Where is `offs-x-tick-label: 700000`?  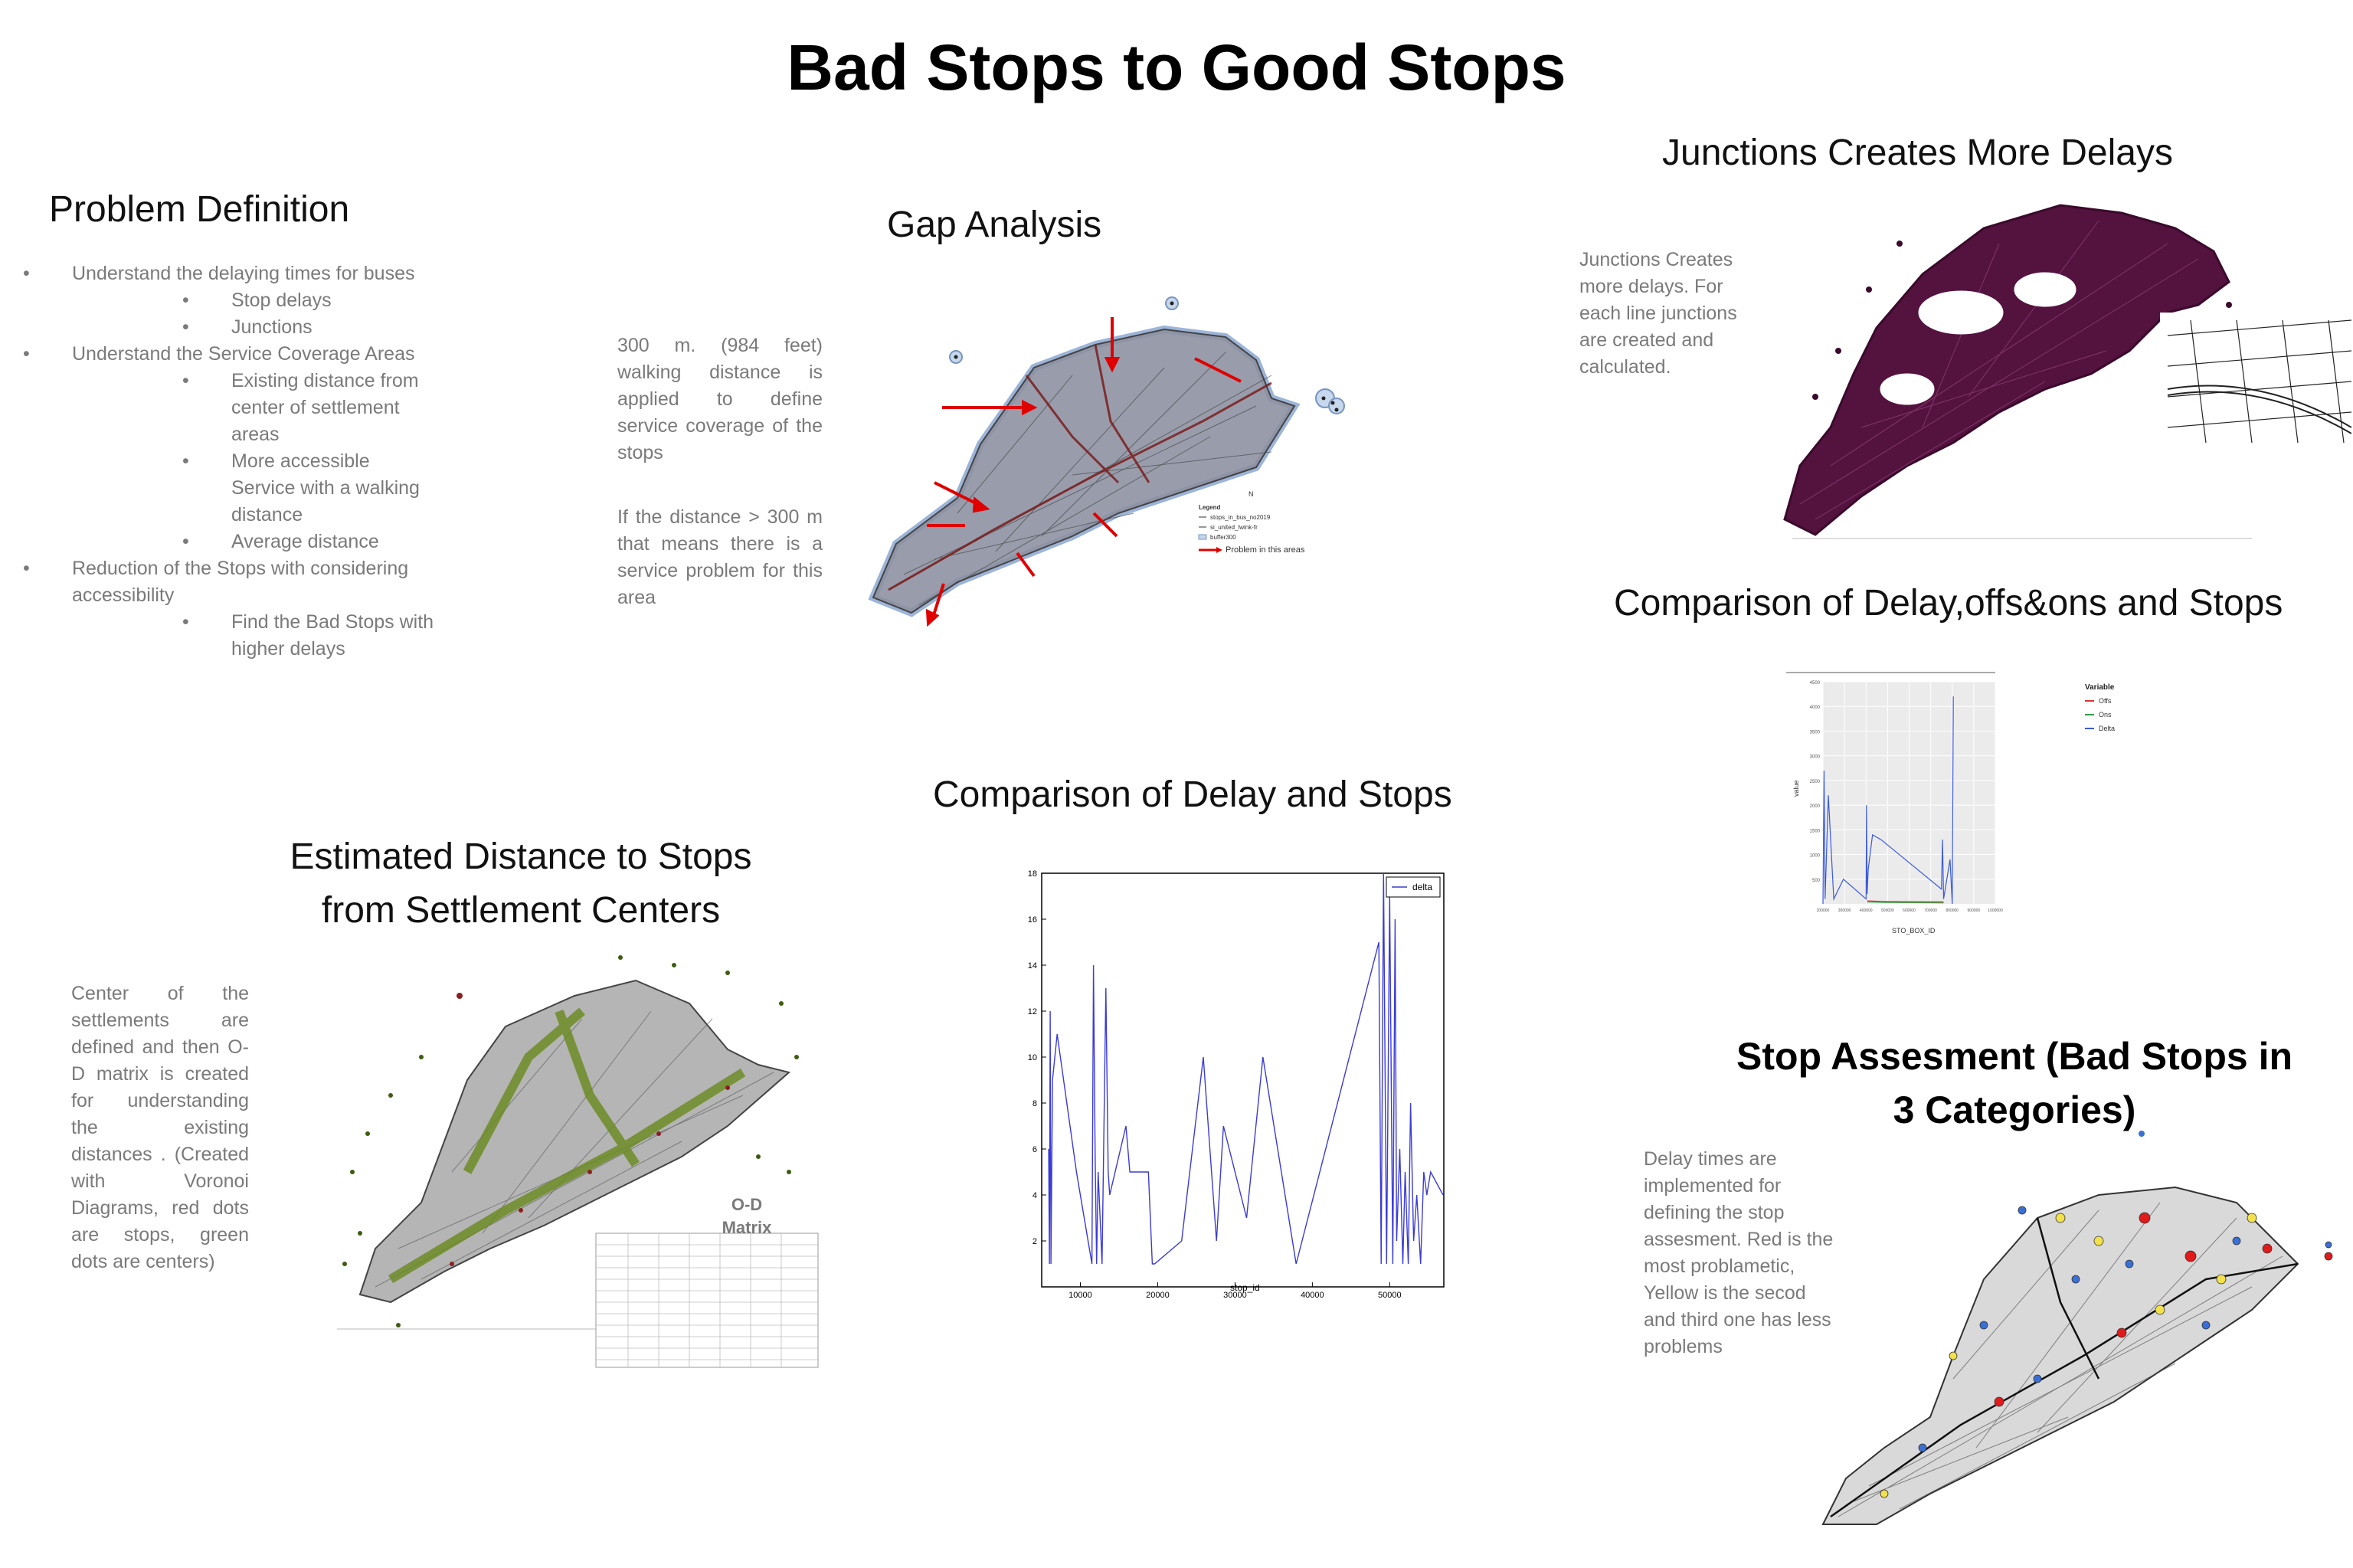 offs-x-tick-label: 700000 is located at coordinates (1930, 911).